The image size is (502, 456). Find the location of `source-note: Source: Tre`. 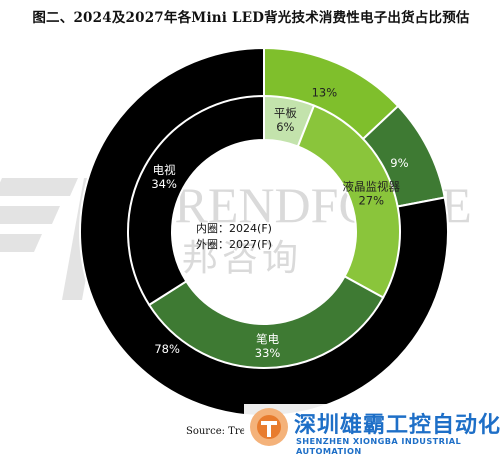

source-note: Source: Tre is located at coordinates (216, 431).